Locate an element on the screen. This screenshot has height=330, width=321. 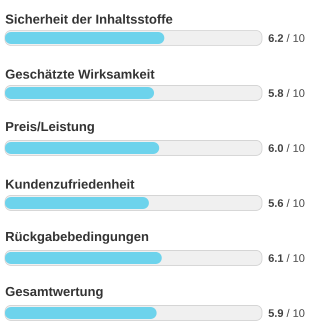
y-tick-label: Gesamtwertung is located at coordinates (54, 292).